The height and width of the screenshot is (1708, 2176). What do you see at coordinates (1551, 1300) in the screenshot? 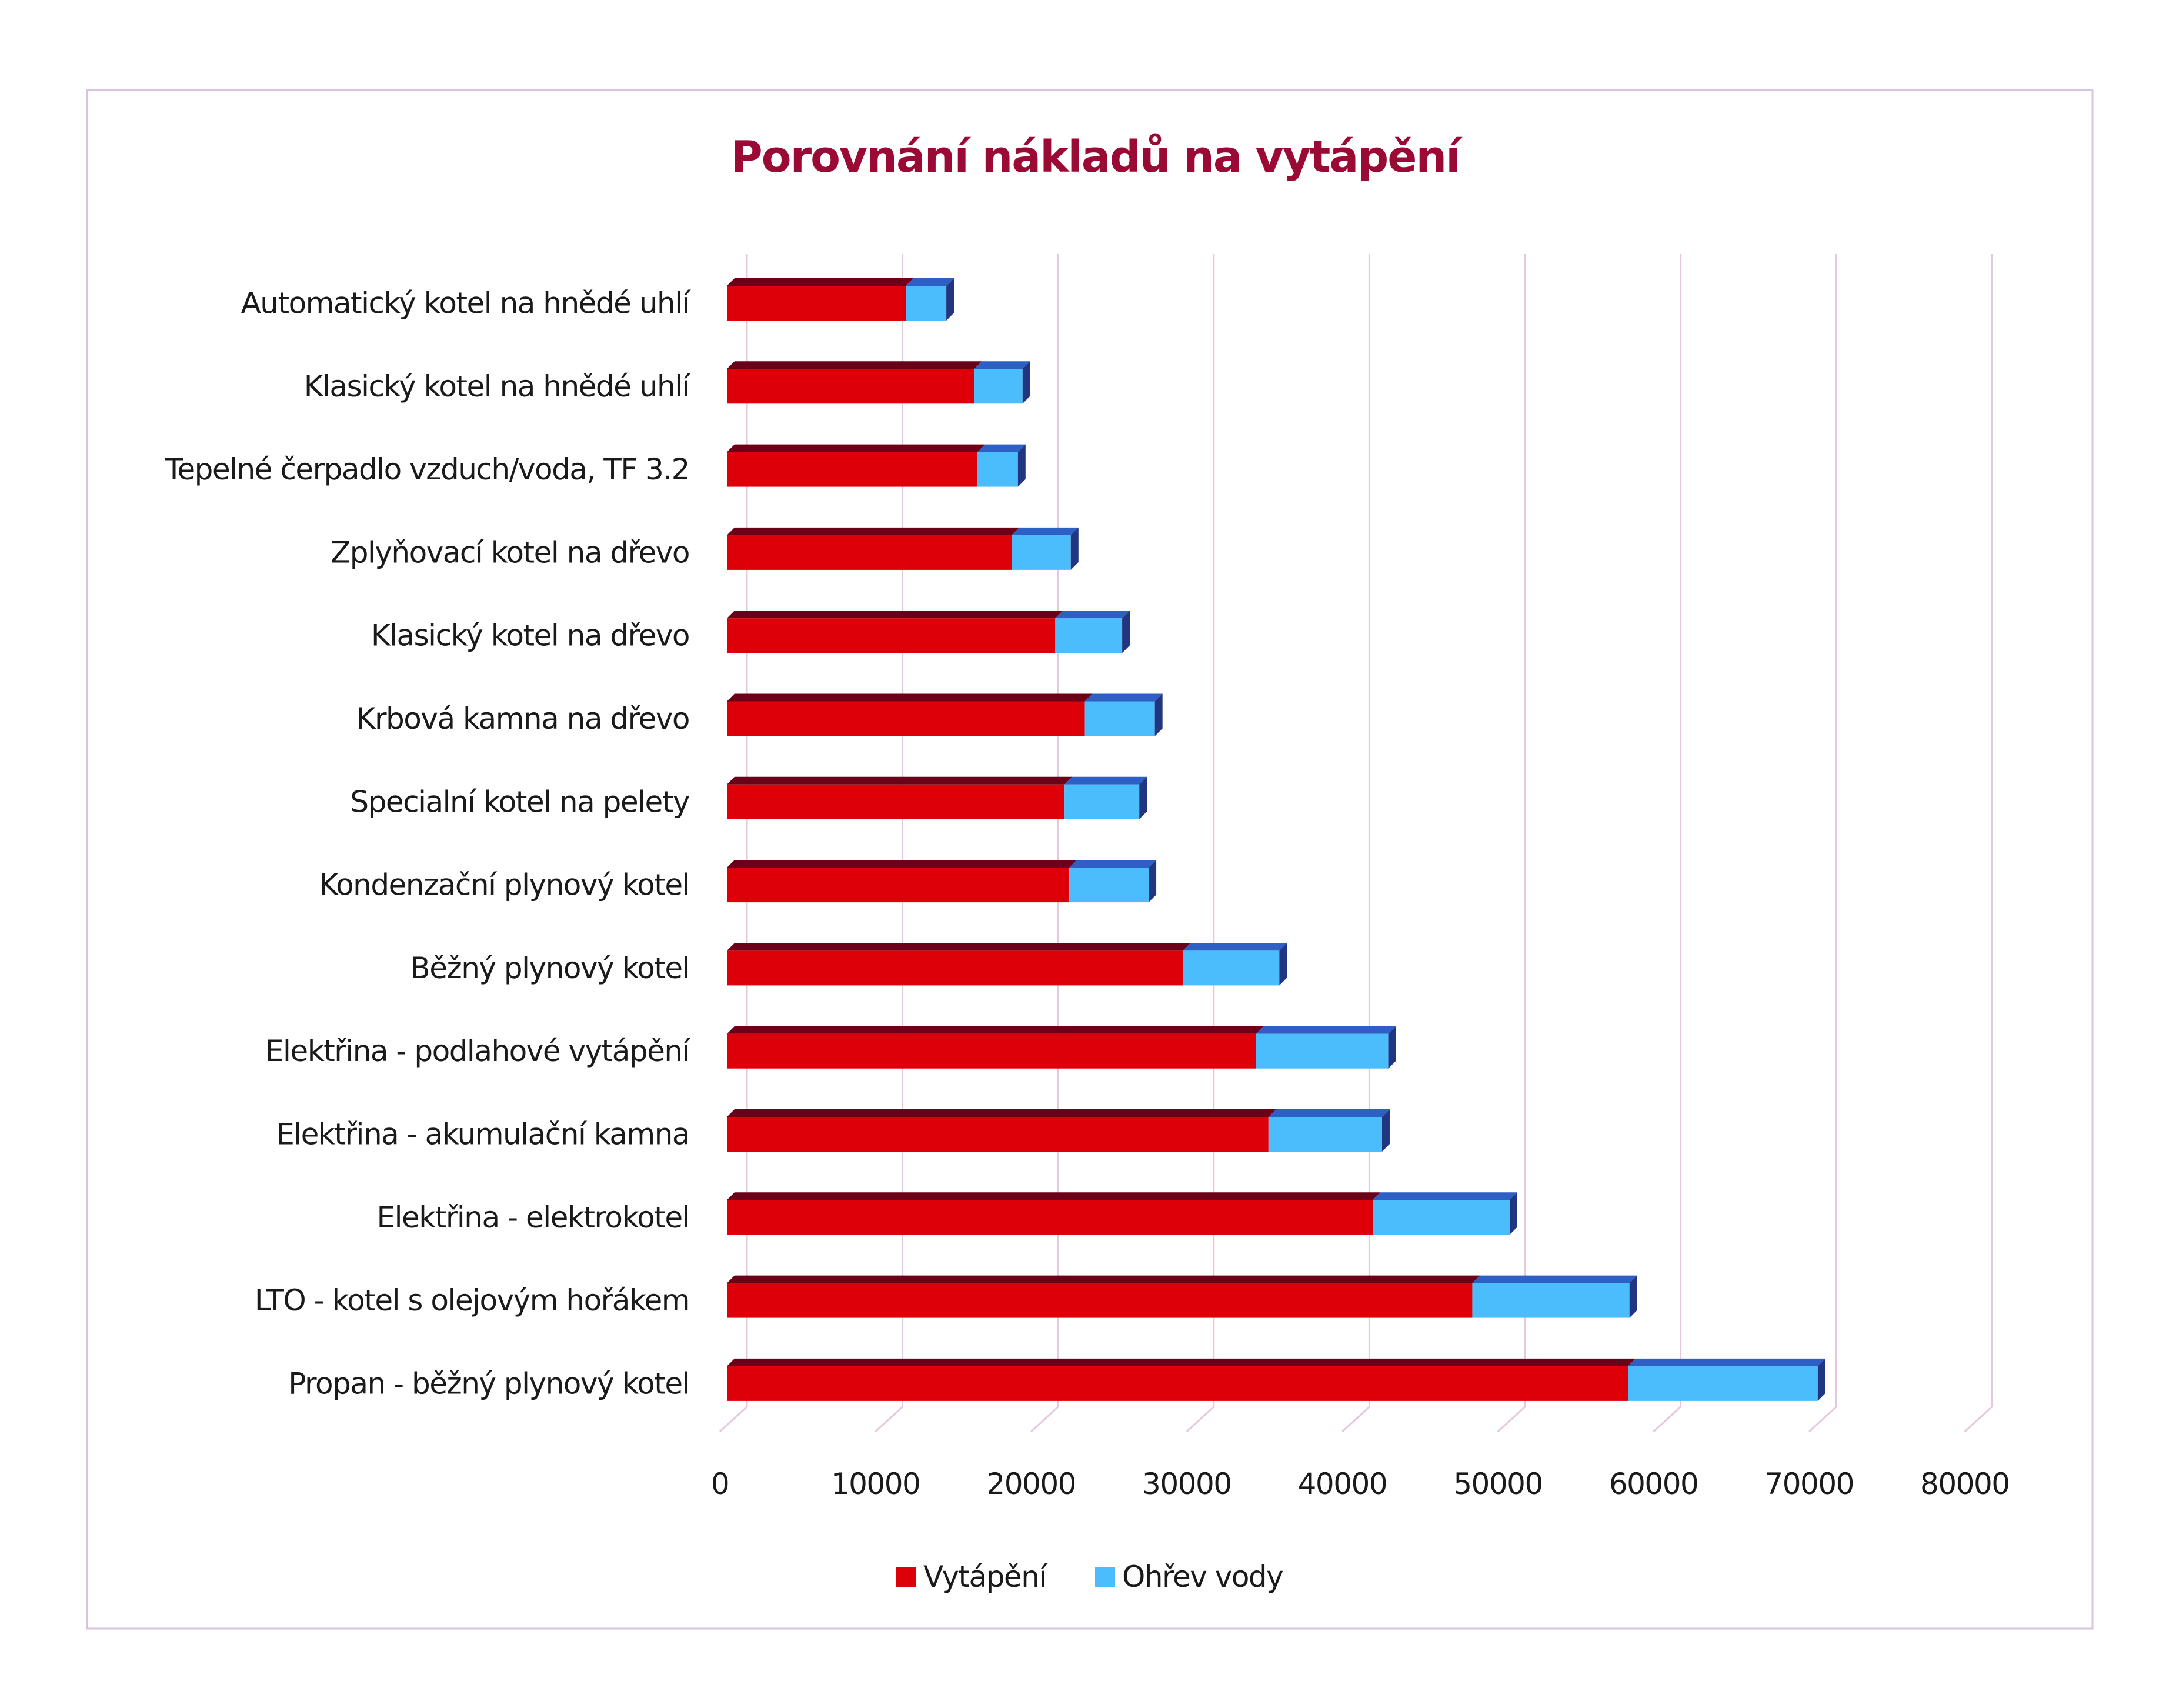
I see `bar-ohrev-vody-lto-kotel-s-olejovym-horakem` at bounding box center [1551, 1300].